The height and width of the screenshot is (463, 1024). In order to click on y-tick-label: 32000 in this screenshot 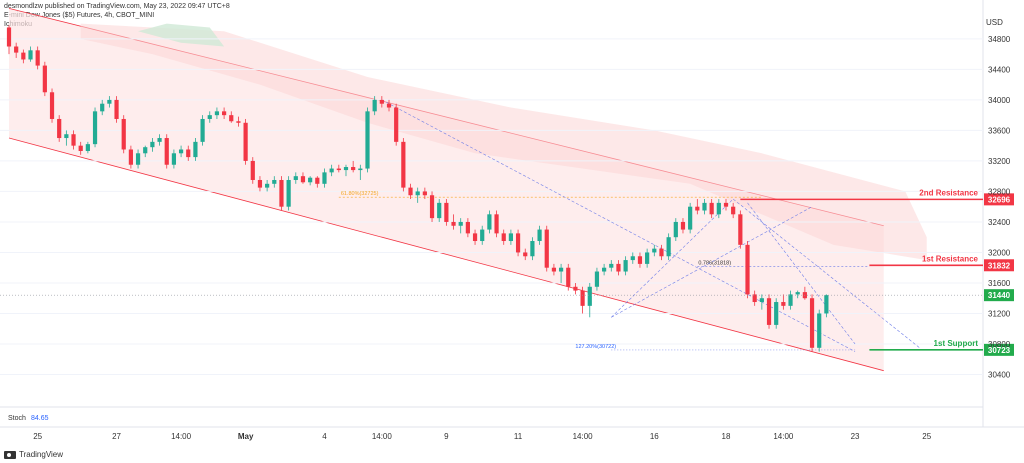, I will do `click(999, 252)`.